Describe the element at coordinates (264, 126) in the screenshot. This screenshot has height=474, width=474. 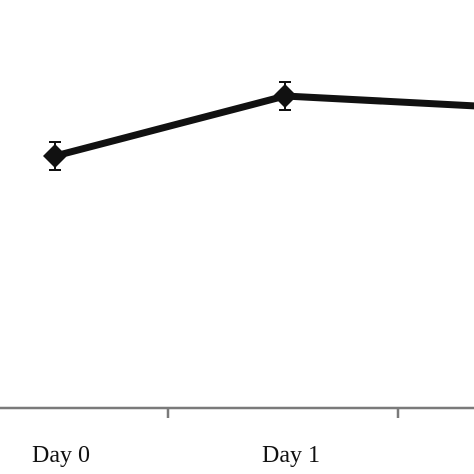
I see `series-line` at that location.